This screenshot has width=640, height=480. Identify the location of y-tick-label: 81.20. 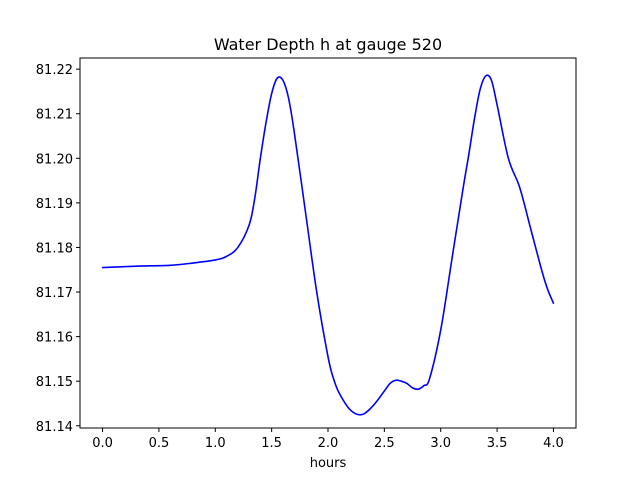
(54, 159).